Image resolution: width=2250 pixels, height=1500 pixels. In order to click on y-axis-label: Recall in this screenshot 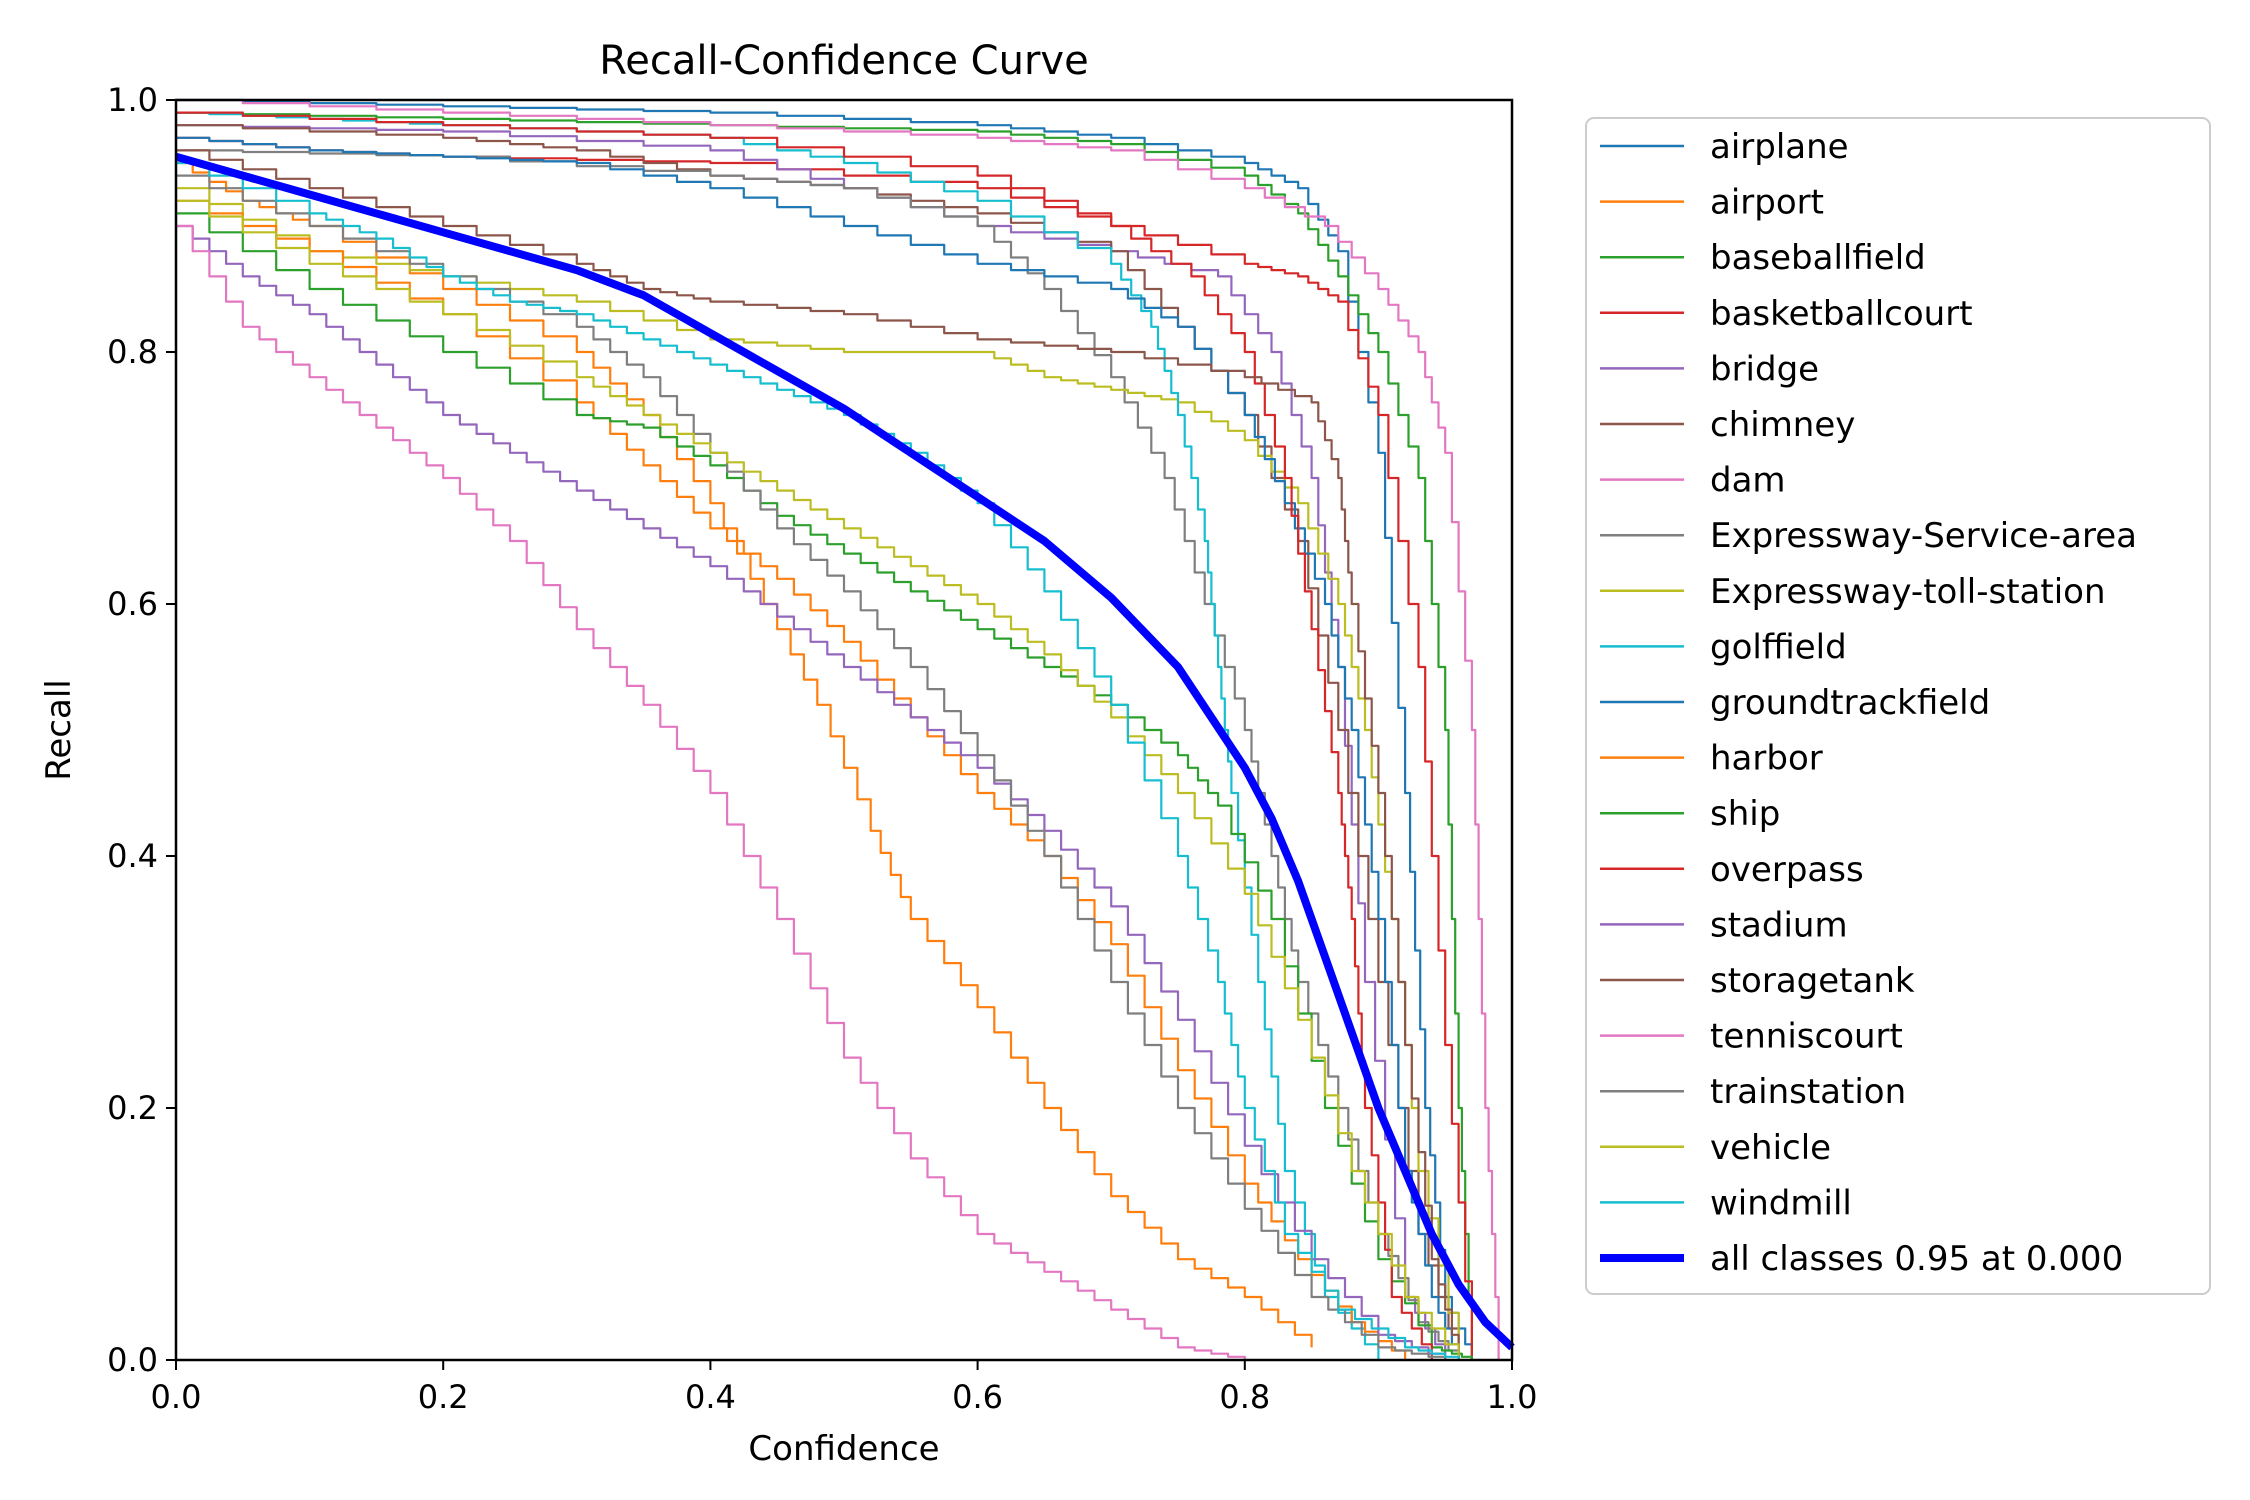, I will do `click(59, 729)`.